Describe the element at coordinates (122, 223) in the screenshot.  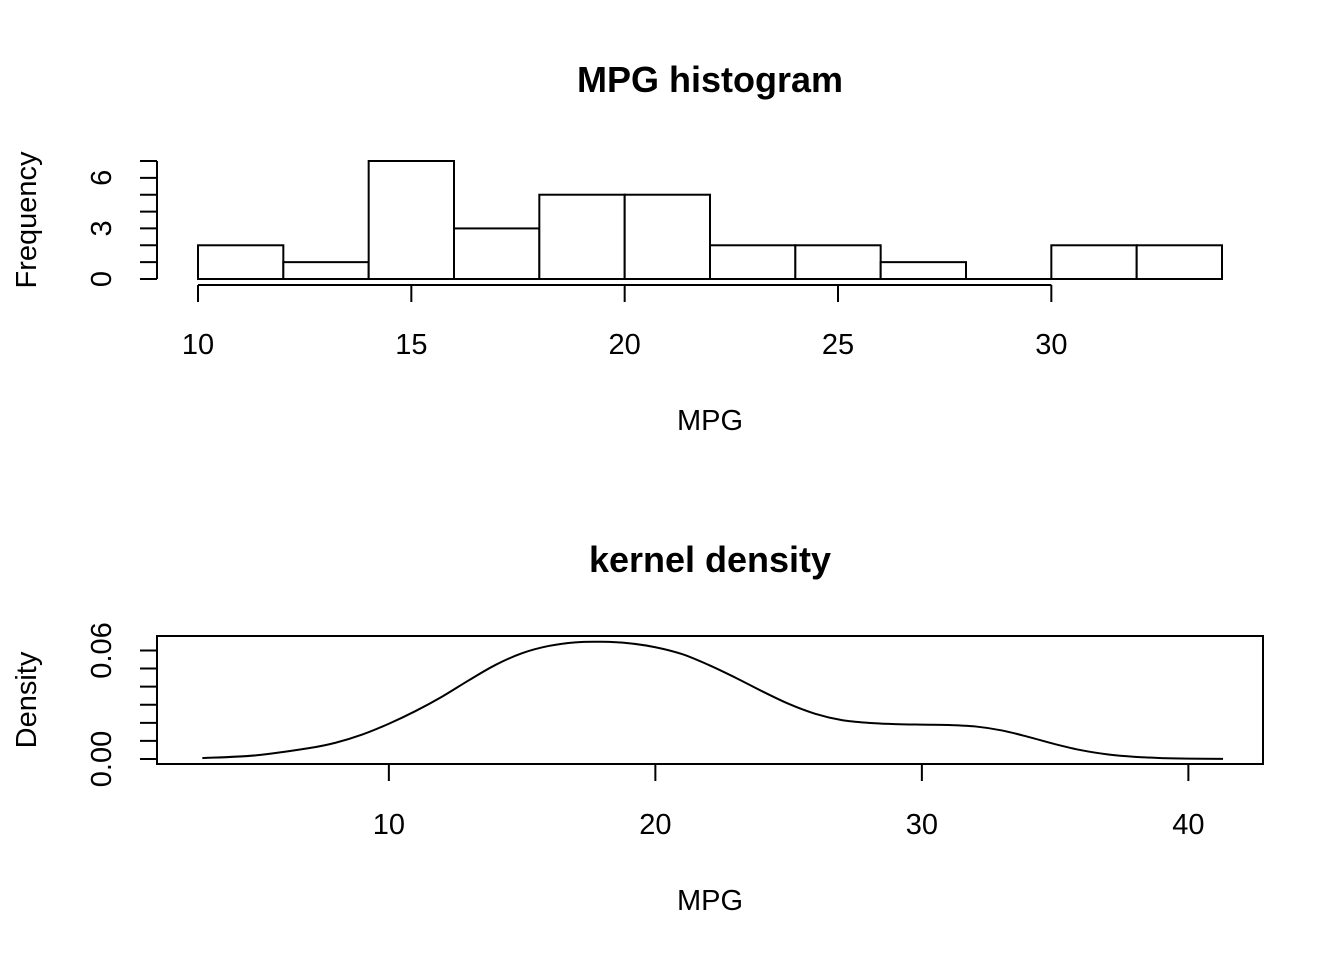
I see `histogram-y-axis: 0 3 6` at that location.